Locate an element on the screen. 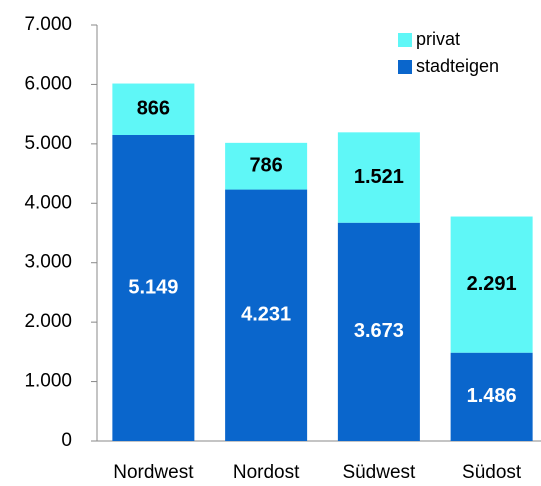 This screenshot has height=486, width=541. y-tick-label: 1.000 is located at coordinates (48, 381).